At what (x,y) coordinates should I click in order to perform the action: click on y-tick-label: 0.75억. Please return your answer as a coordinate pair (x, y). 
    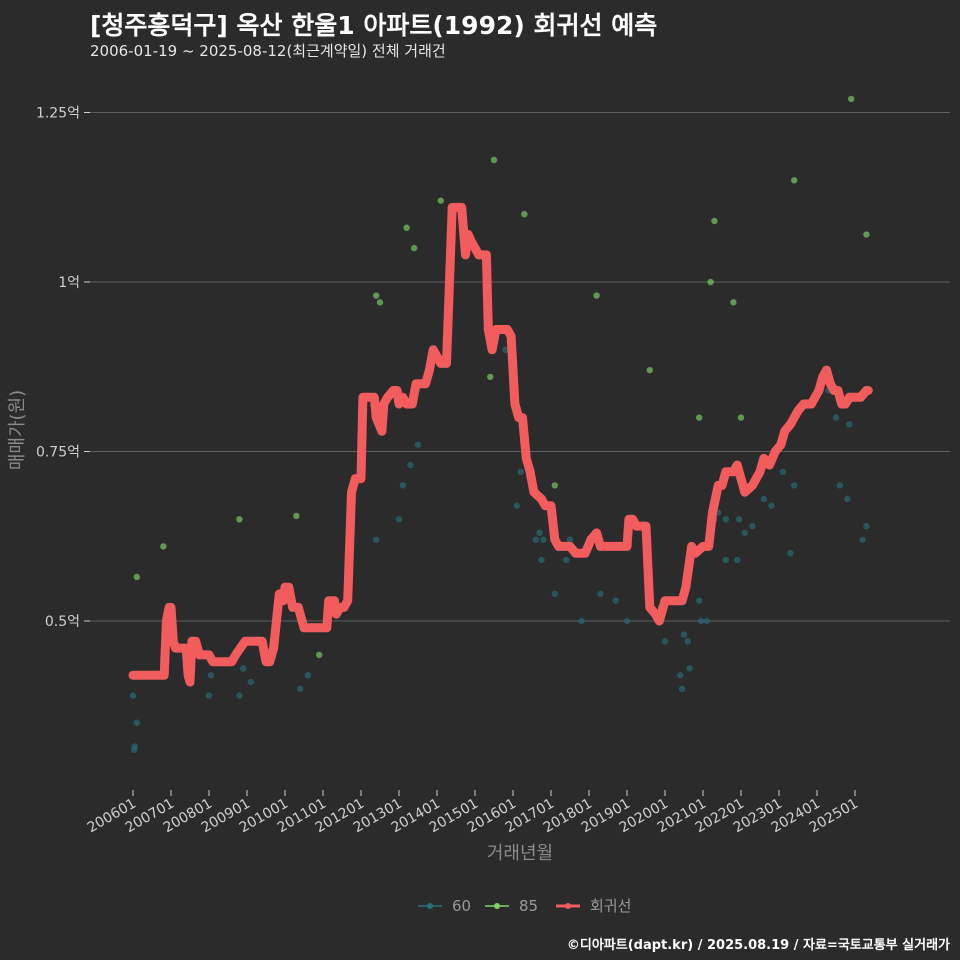
    Looking at the image, I should click on (58, 453).